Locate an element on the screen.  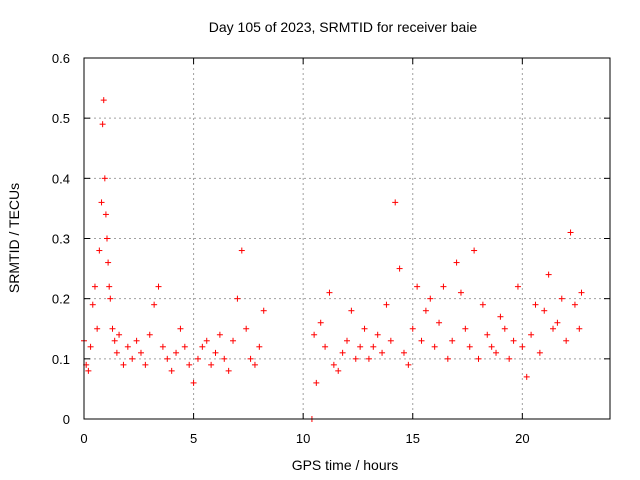
y-tick-label: 0.3 is located at coordinates (61, 239).